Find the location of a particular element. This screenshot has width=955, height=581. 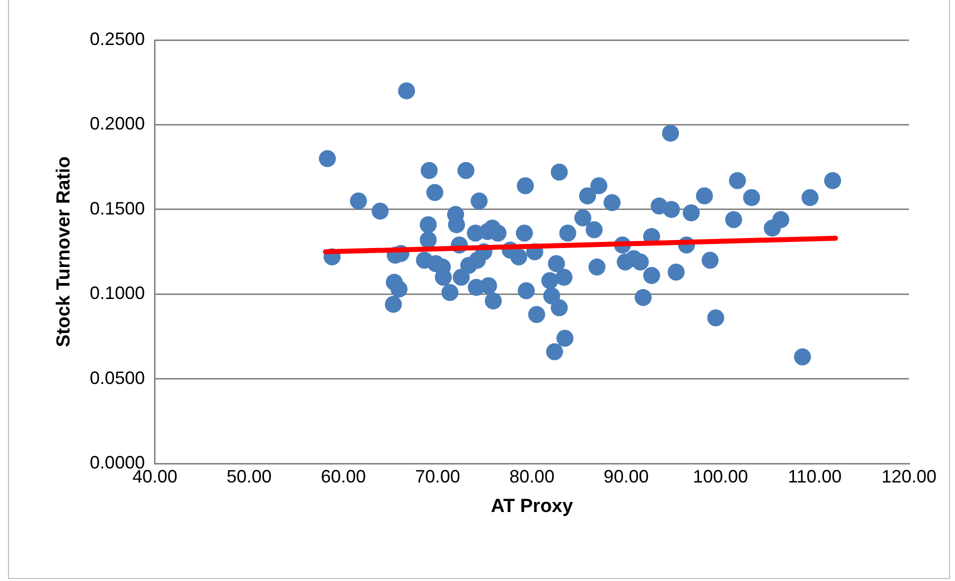

y-tick-label: 0.0500 is located at coordinates (117, 378).